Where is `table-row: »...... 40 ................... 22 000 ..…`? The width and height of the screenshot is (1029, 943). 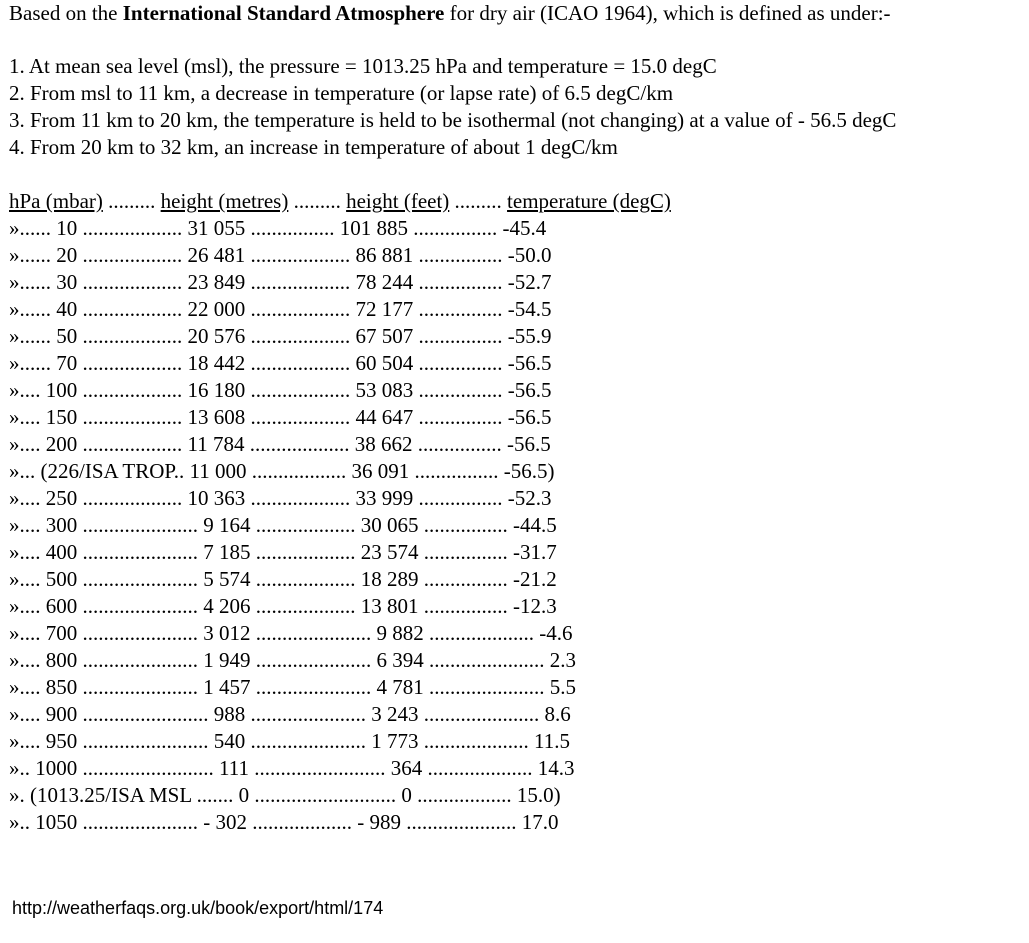 table-row: »...... 40 ................... 22 000 ..… is located at coordinates (280, 309).